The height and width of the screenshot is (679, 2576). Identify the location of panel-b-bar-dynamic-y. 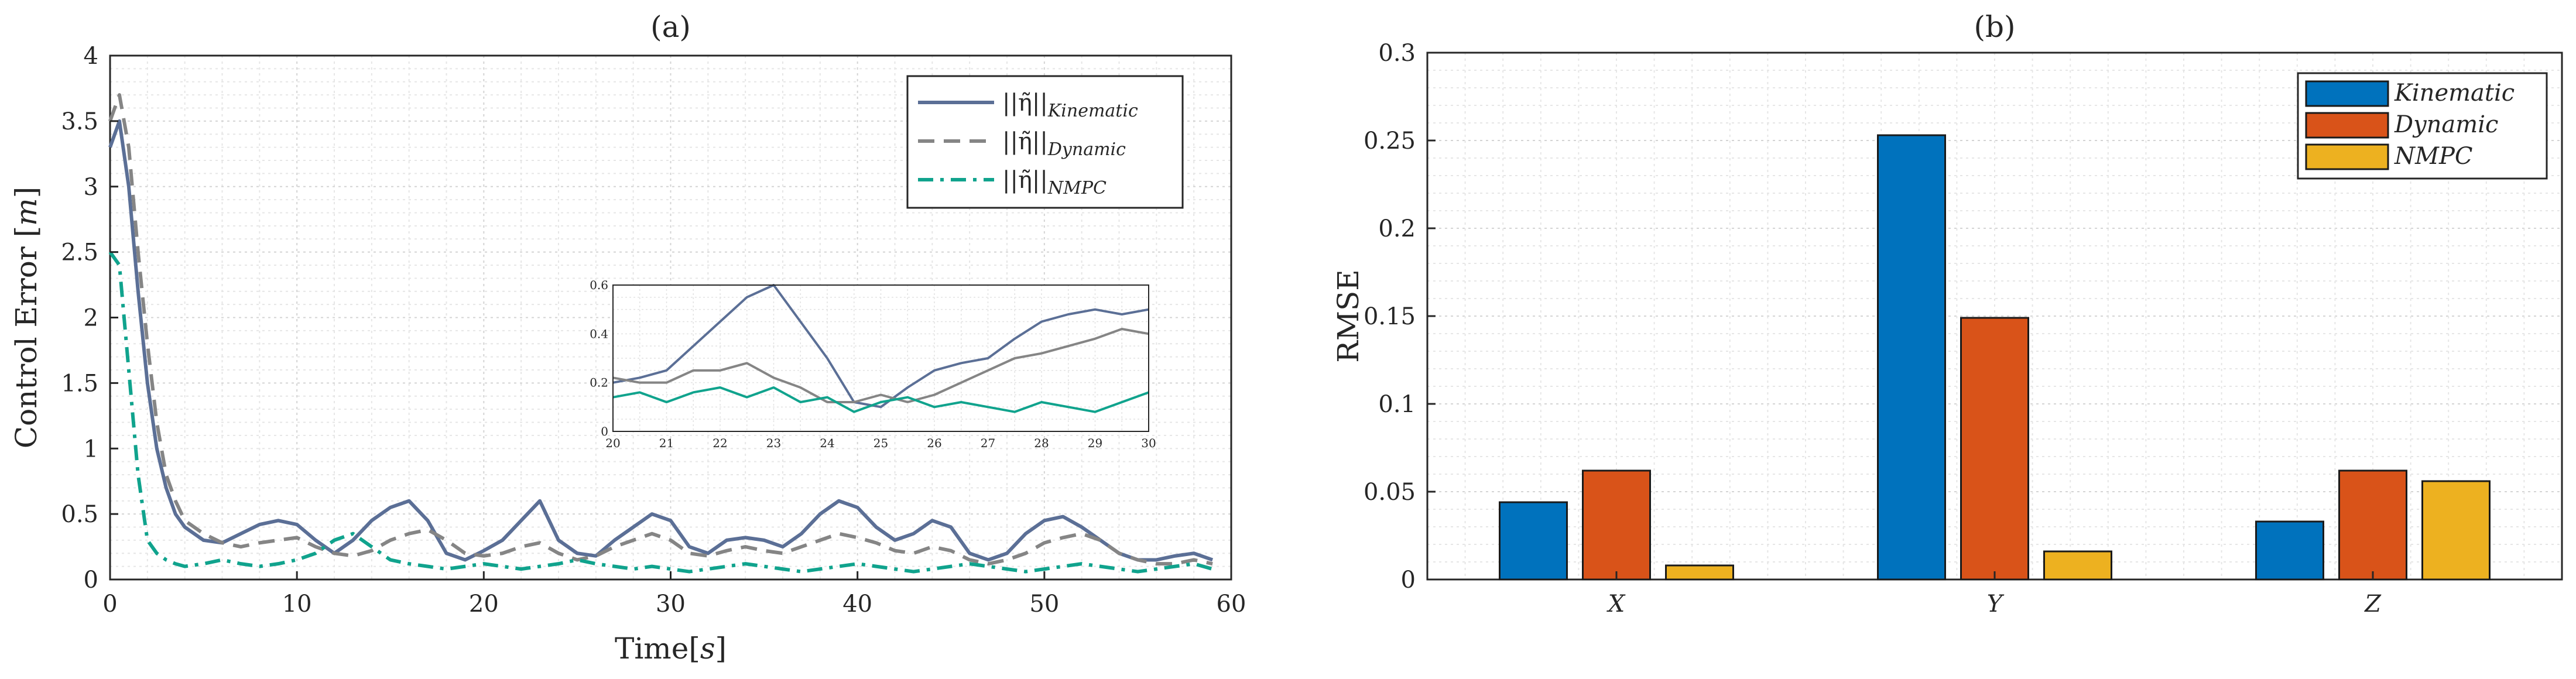
(1994, 449).